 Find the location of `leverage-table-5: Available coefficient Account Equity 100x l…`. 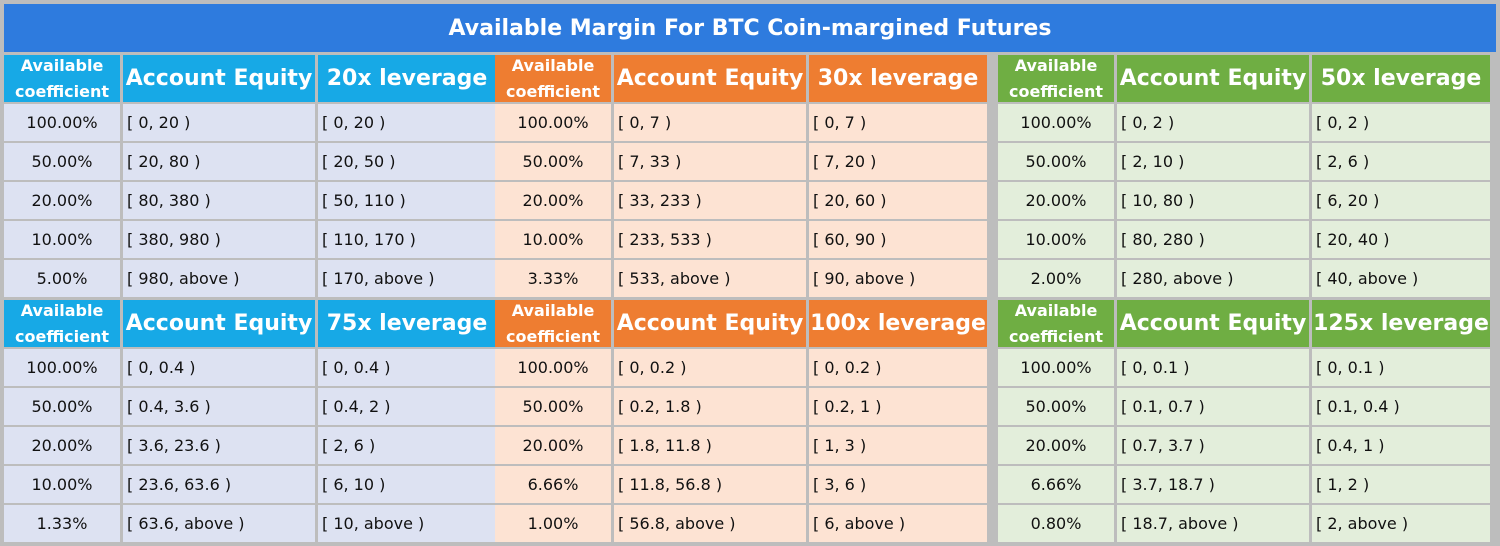

leverage-table-5: Available coefficient Account Equity 100x l… is located at coordinates (741, 421).